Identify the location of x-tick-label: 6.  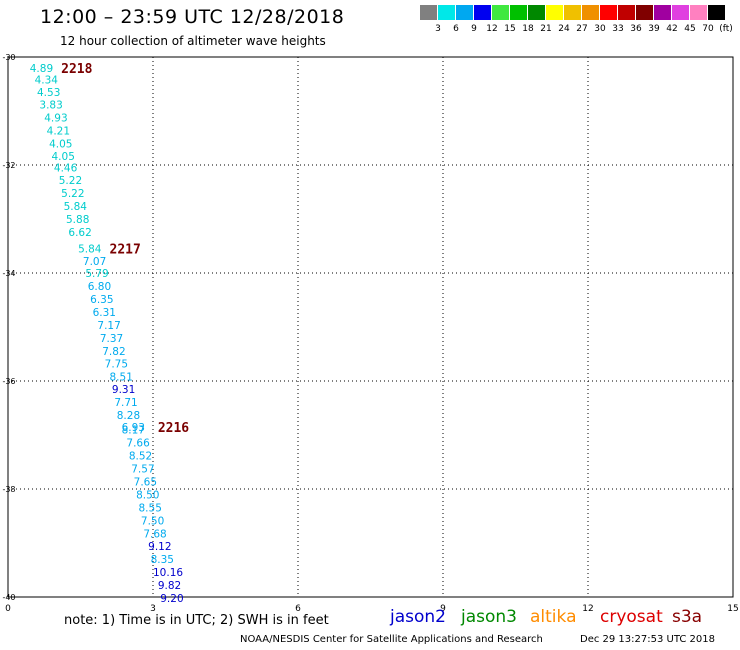
(298, 609).